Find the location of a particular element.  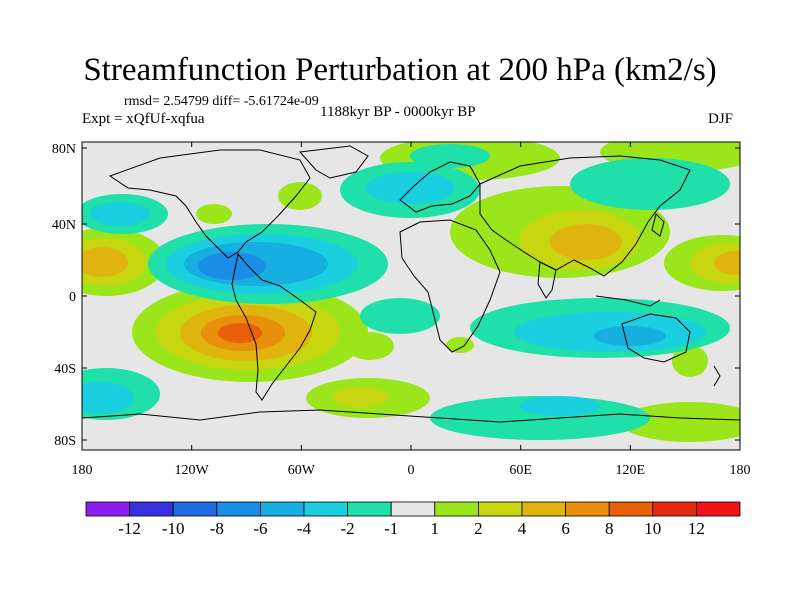

colorbar-label: -12 is located at coordinates (129, 528).